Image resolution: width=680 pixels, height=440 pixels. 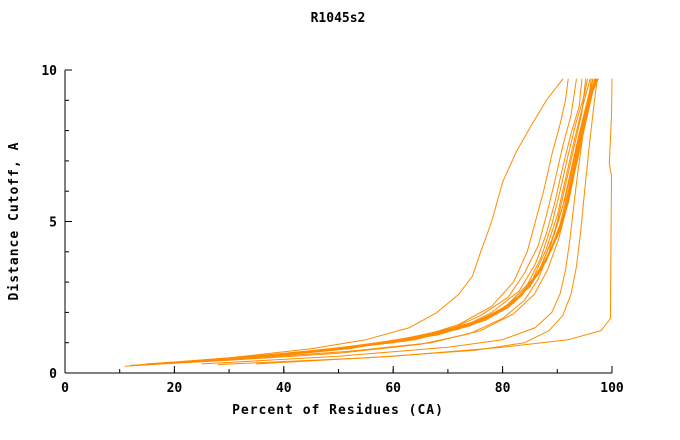 What do you see at coordinates (338, 410) in the screenshot?
I see `x-axis-label: Percent of Residues (CA)` at bounding box center [338, 410].